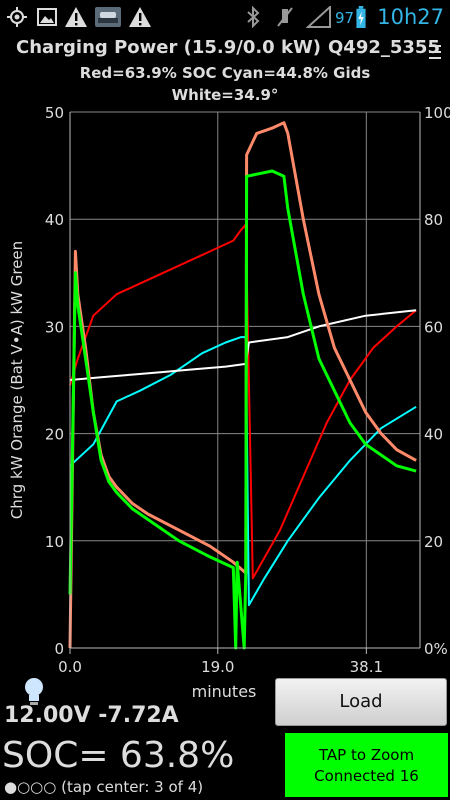  What do you see at coordinates (366, 755) in the screenshot?
I see `tap-to-zoom-label: TAP to Zoom` at bounding box center [366, 755].